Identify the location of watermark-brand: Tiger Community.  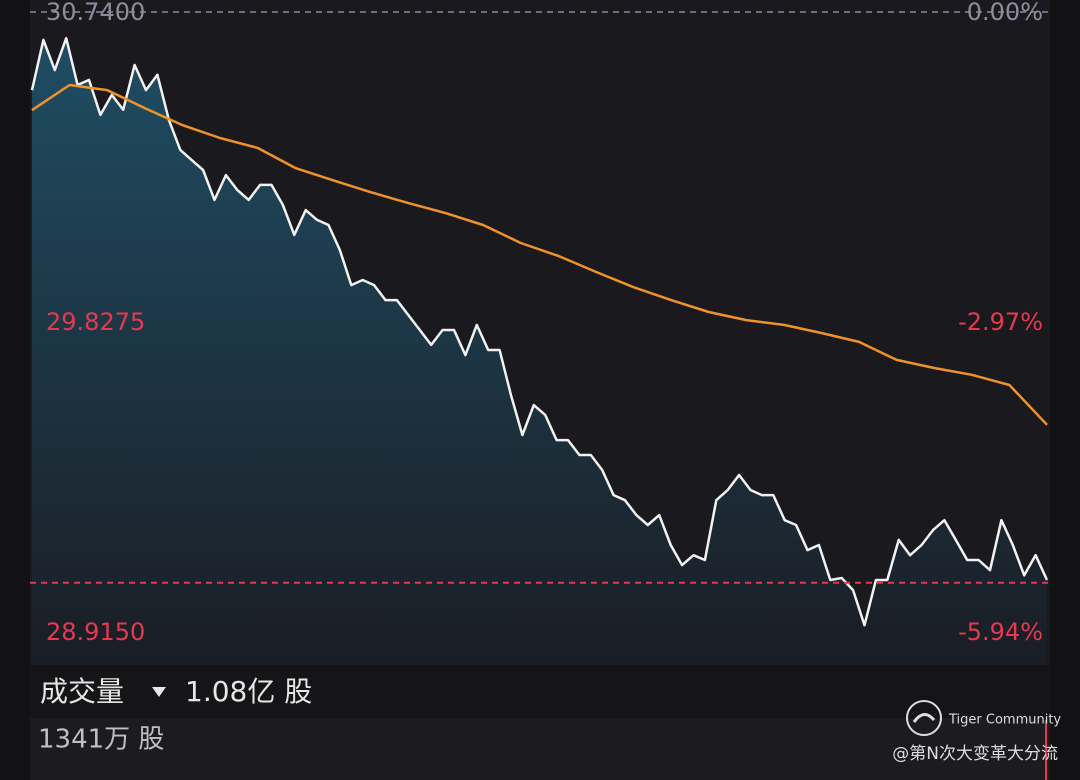
(1004, 720).